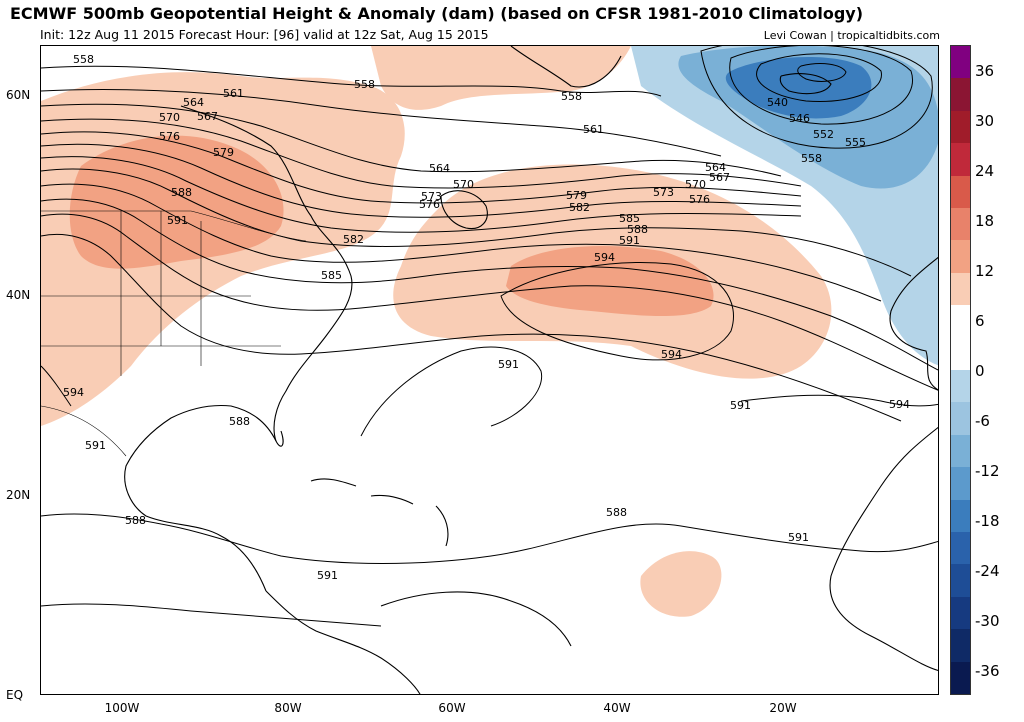  I want to click on west-africa, so click(883, 548).